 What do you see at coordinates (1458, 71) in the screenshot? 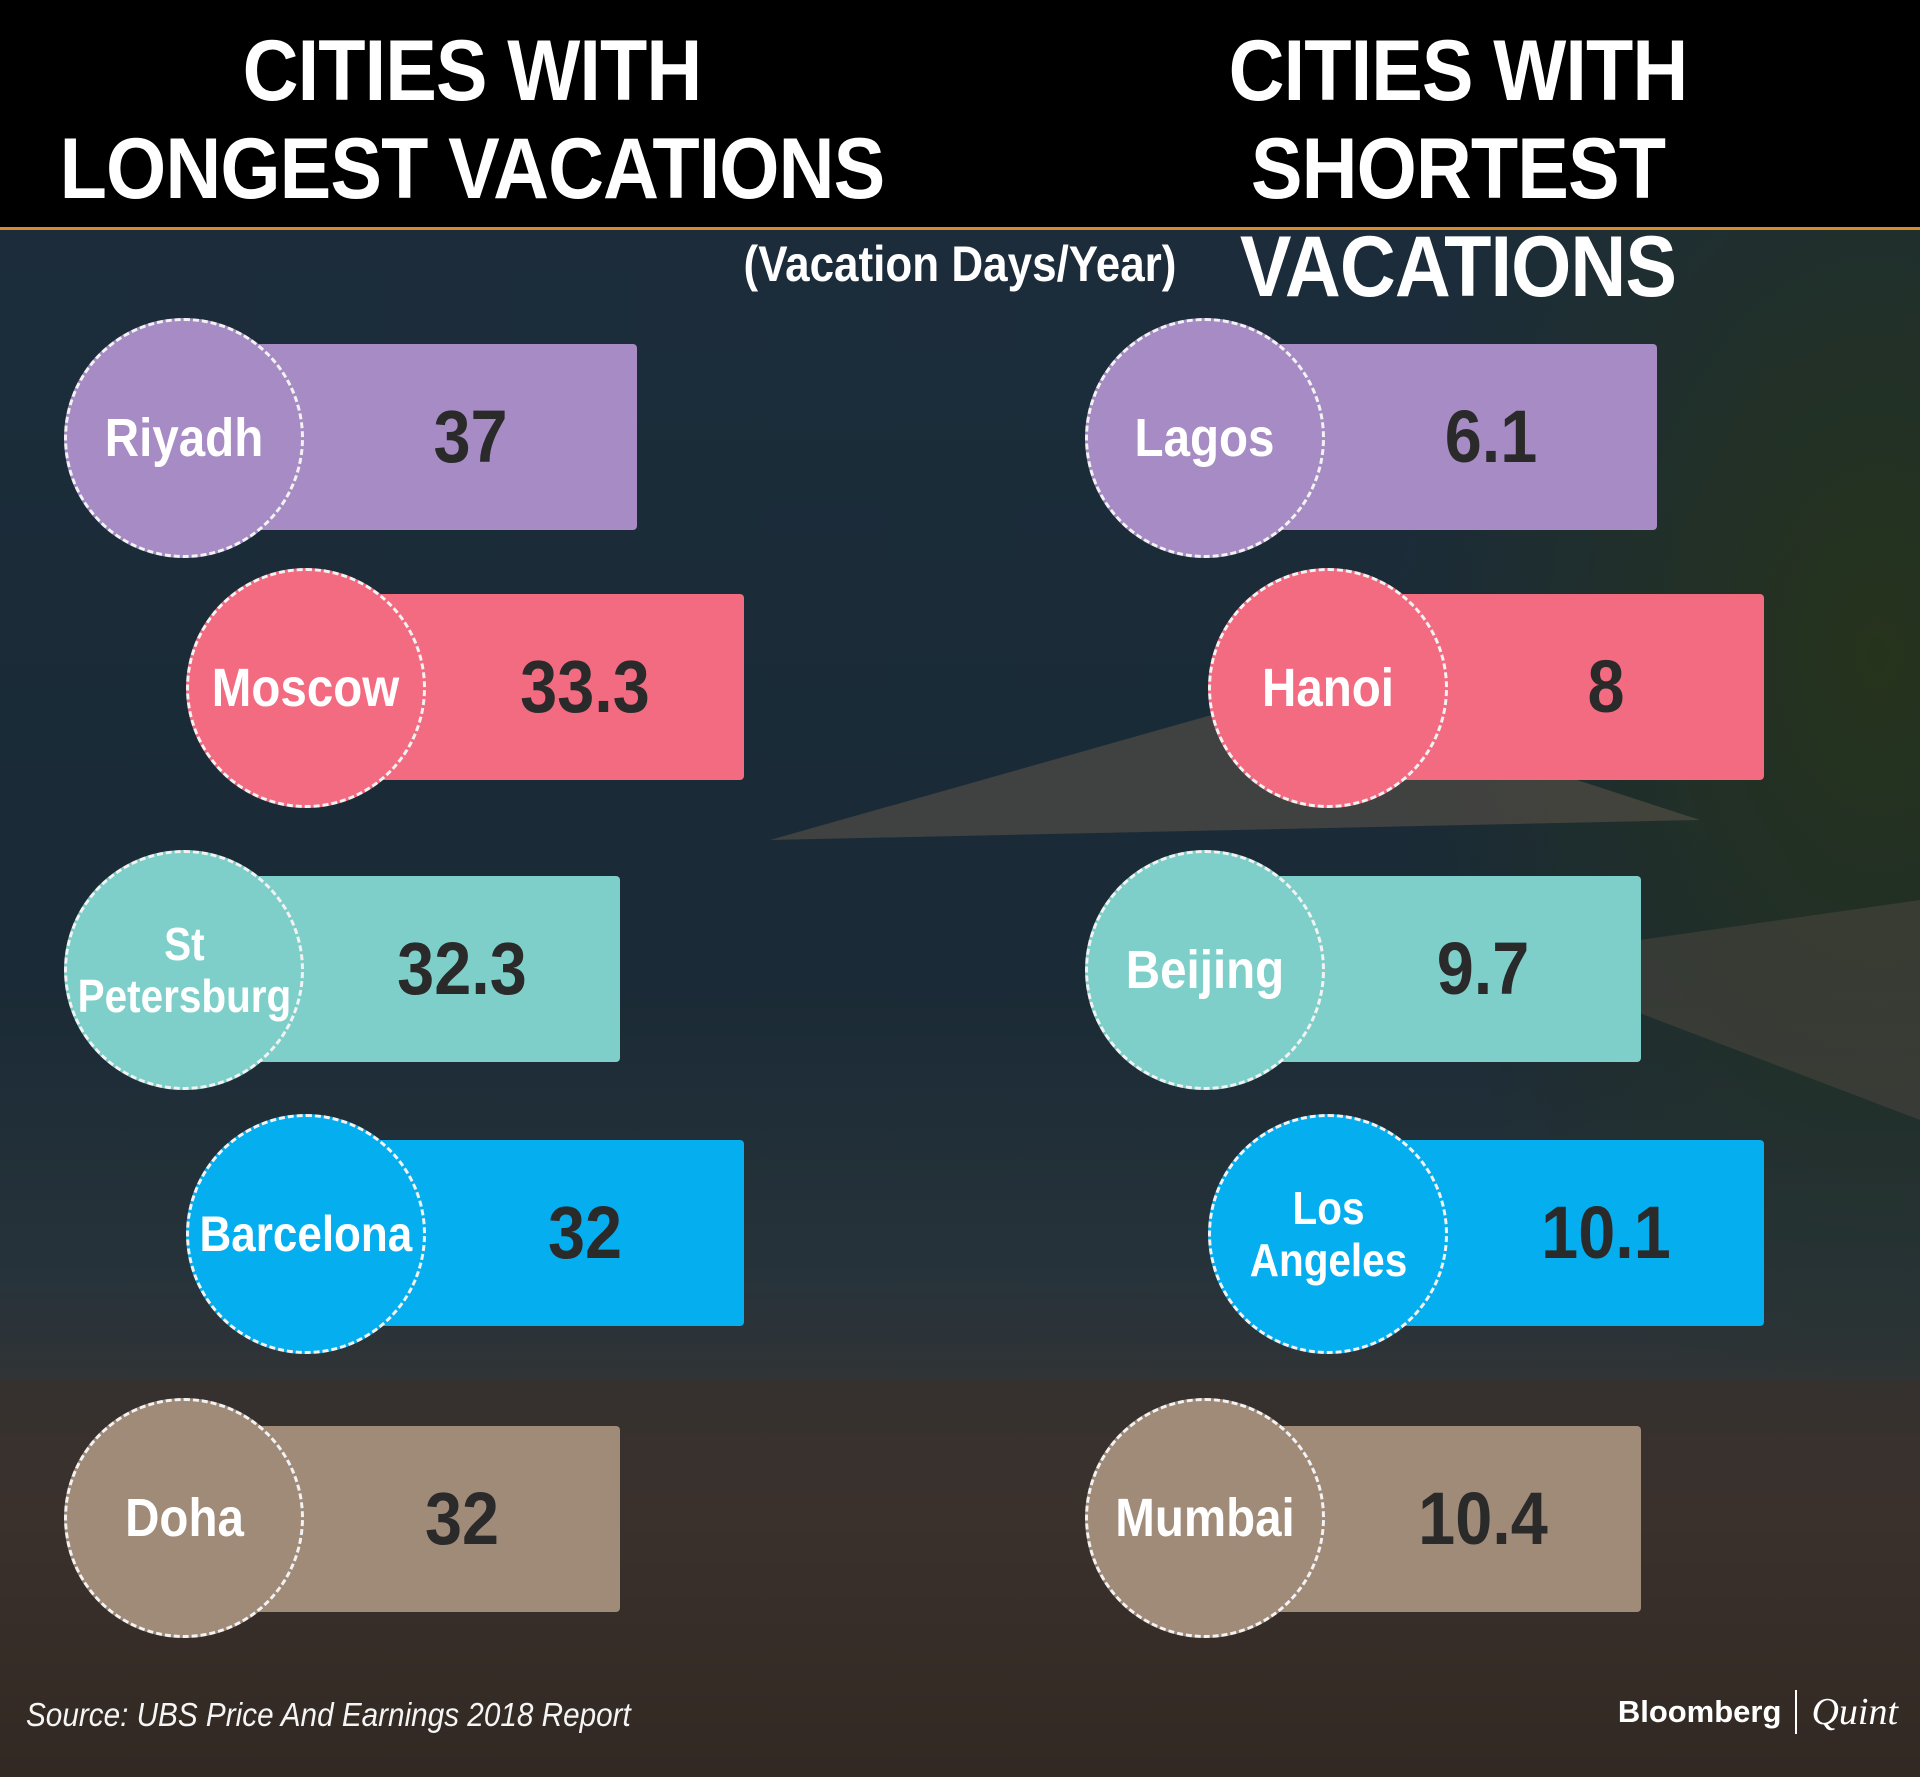
I see `right-title-line-1: CITIES WITH` at bounding box center [1458, 71].